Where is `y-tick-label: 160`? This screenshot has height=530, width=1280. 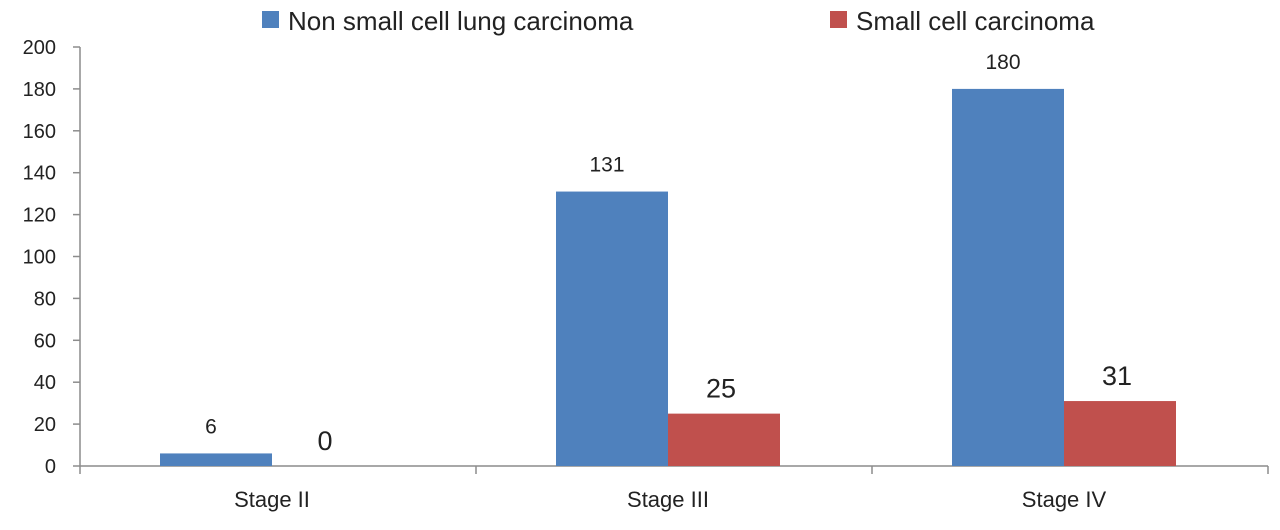 y-tick-label: 160 is located at coordinates (39, 132).